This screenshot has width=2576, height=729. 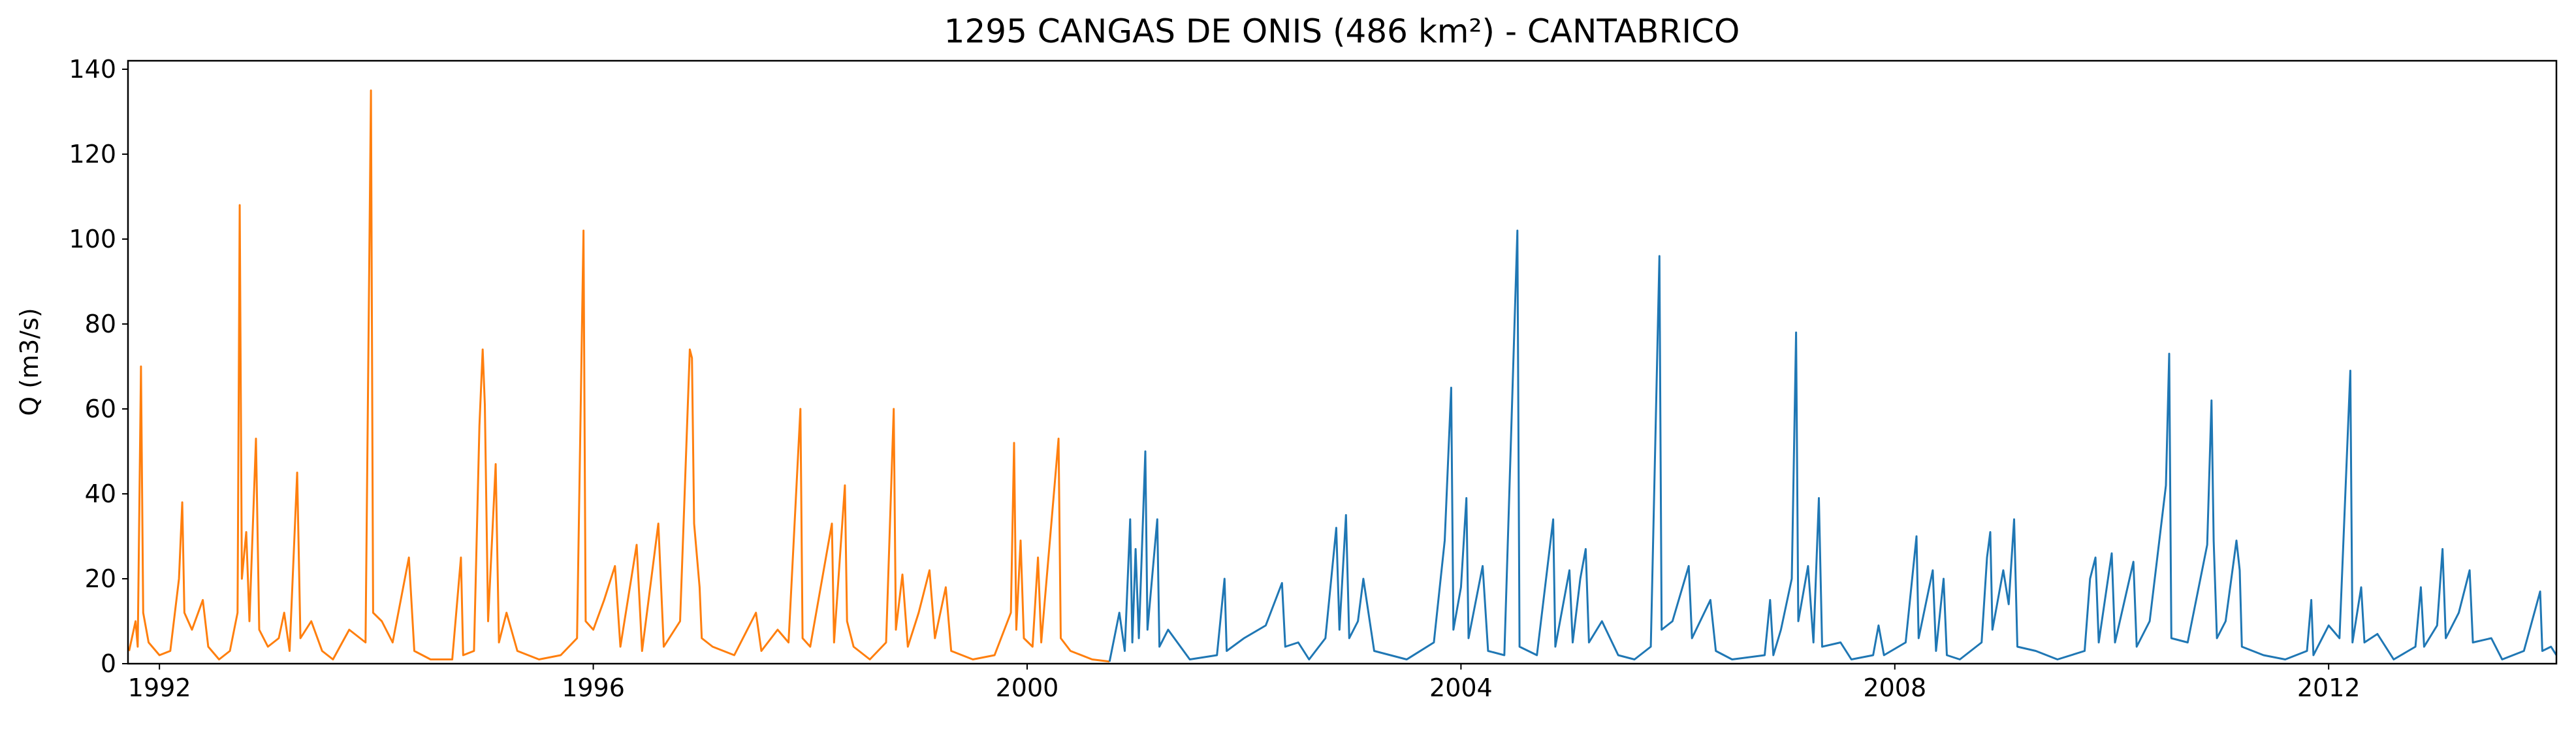 What do you see at coordinates (108, 663) in the screenshot?
I see `y-tick-label: 0` at bounding box center [108, 663].